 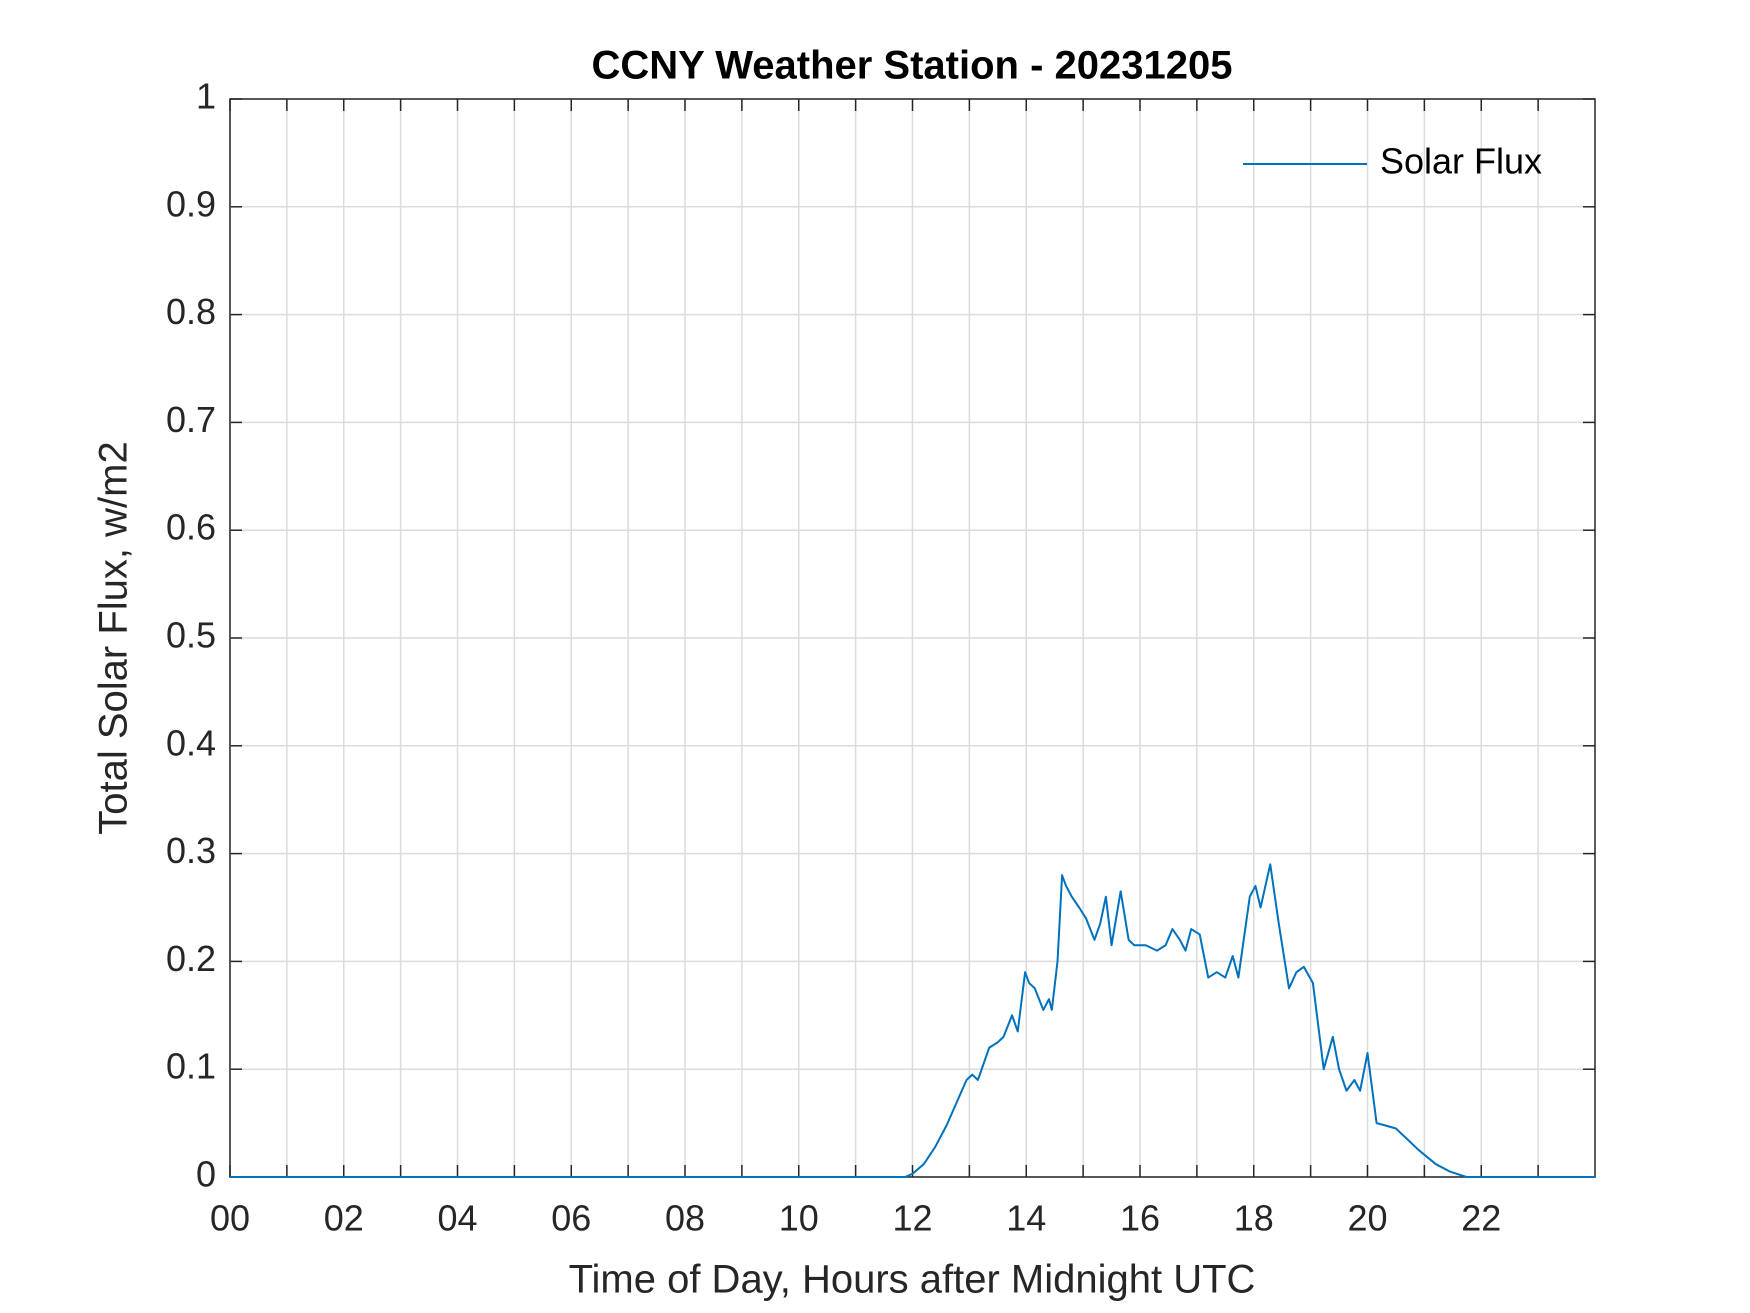 What do you see at coordinates (912, 1218) in the screenshot?
I see `x-tick-label: 12` at bounding box center [912, 1218].